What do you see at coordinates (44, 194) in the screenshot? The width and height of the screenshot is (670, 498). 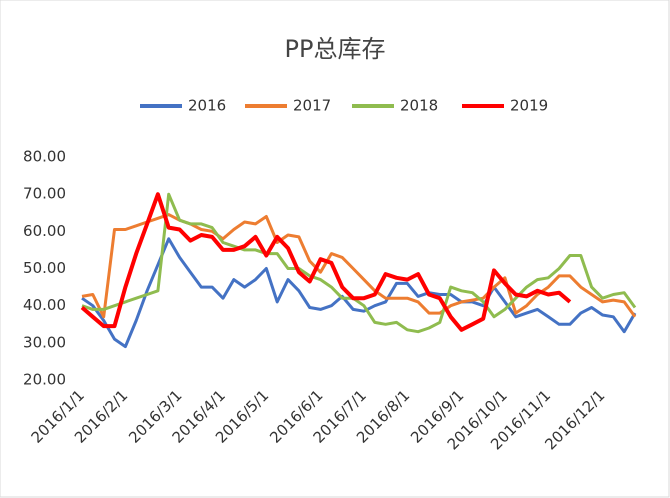 I see `y-tick-label: 70.00` at bounding box center [44, 194].